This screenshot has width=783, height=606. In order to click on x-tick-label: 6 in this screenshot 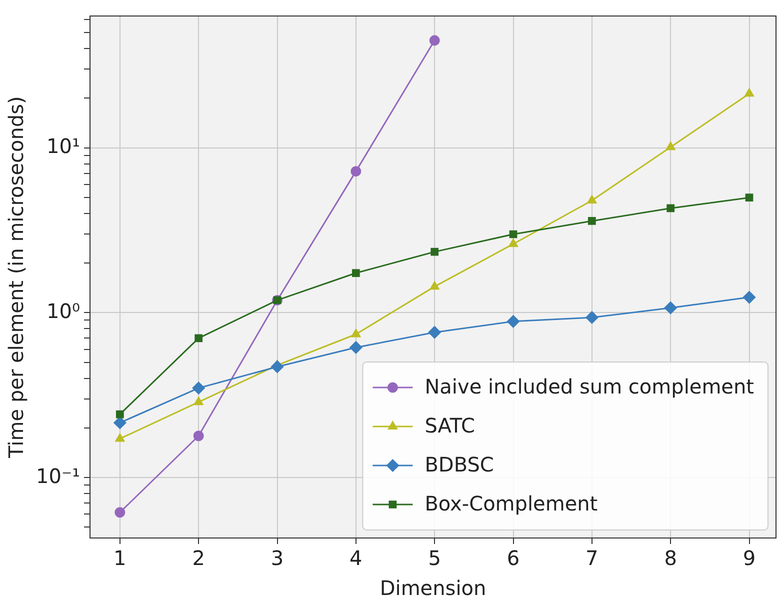, I will do `click(513, 558)`.